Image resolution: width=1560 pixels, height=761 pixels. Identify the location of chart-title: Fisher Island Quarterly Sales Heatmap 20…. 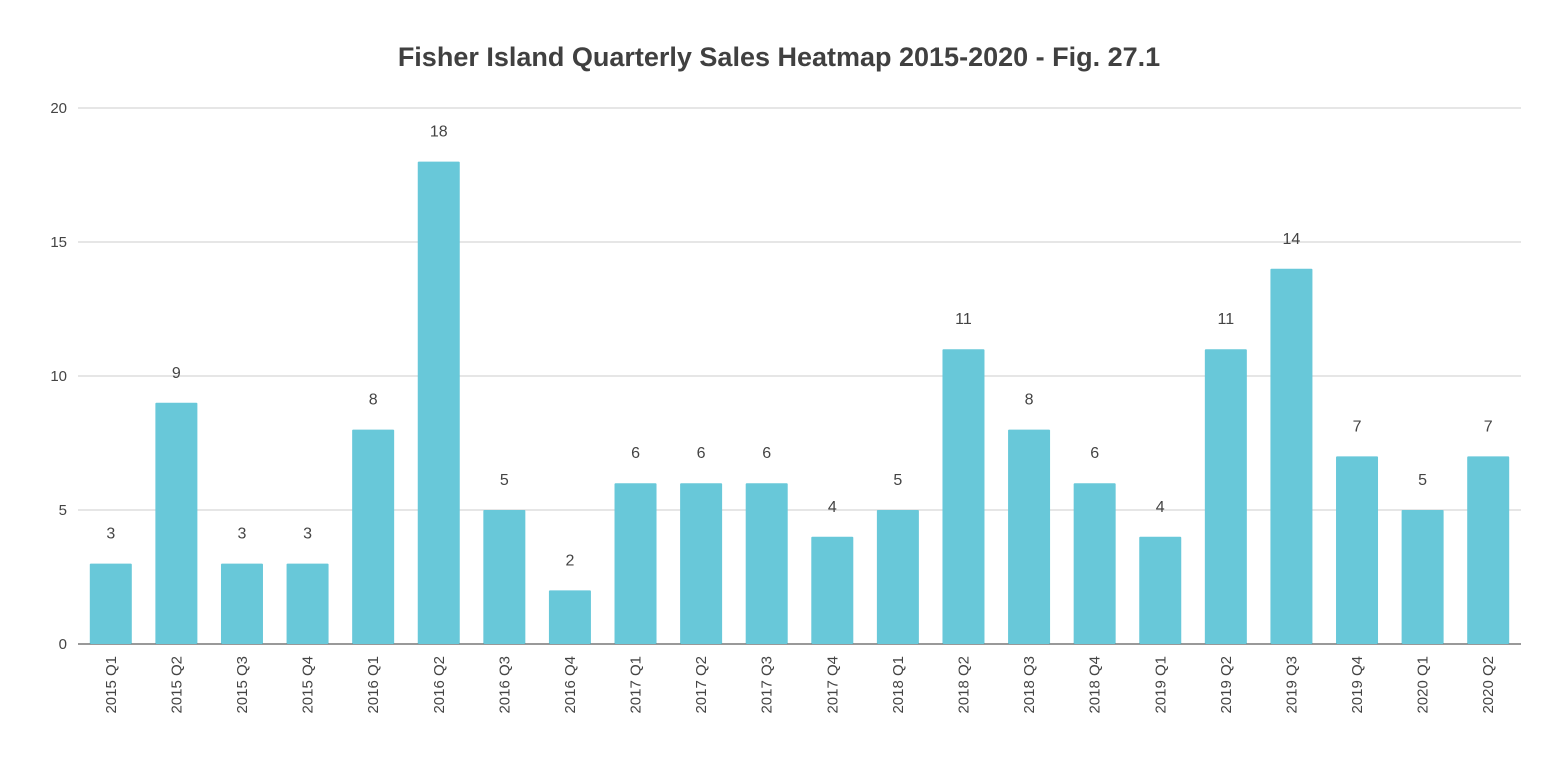
(779, 57).